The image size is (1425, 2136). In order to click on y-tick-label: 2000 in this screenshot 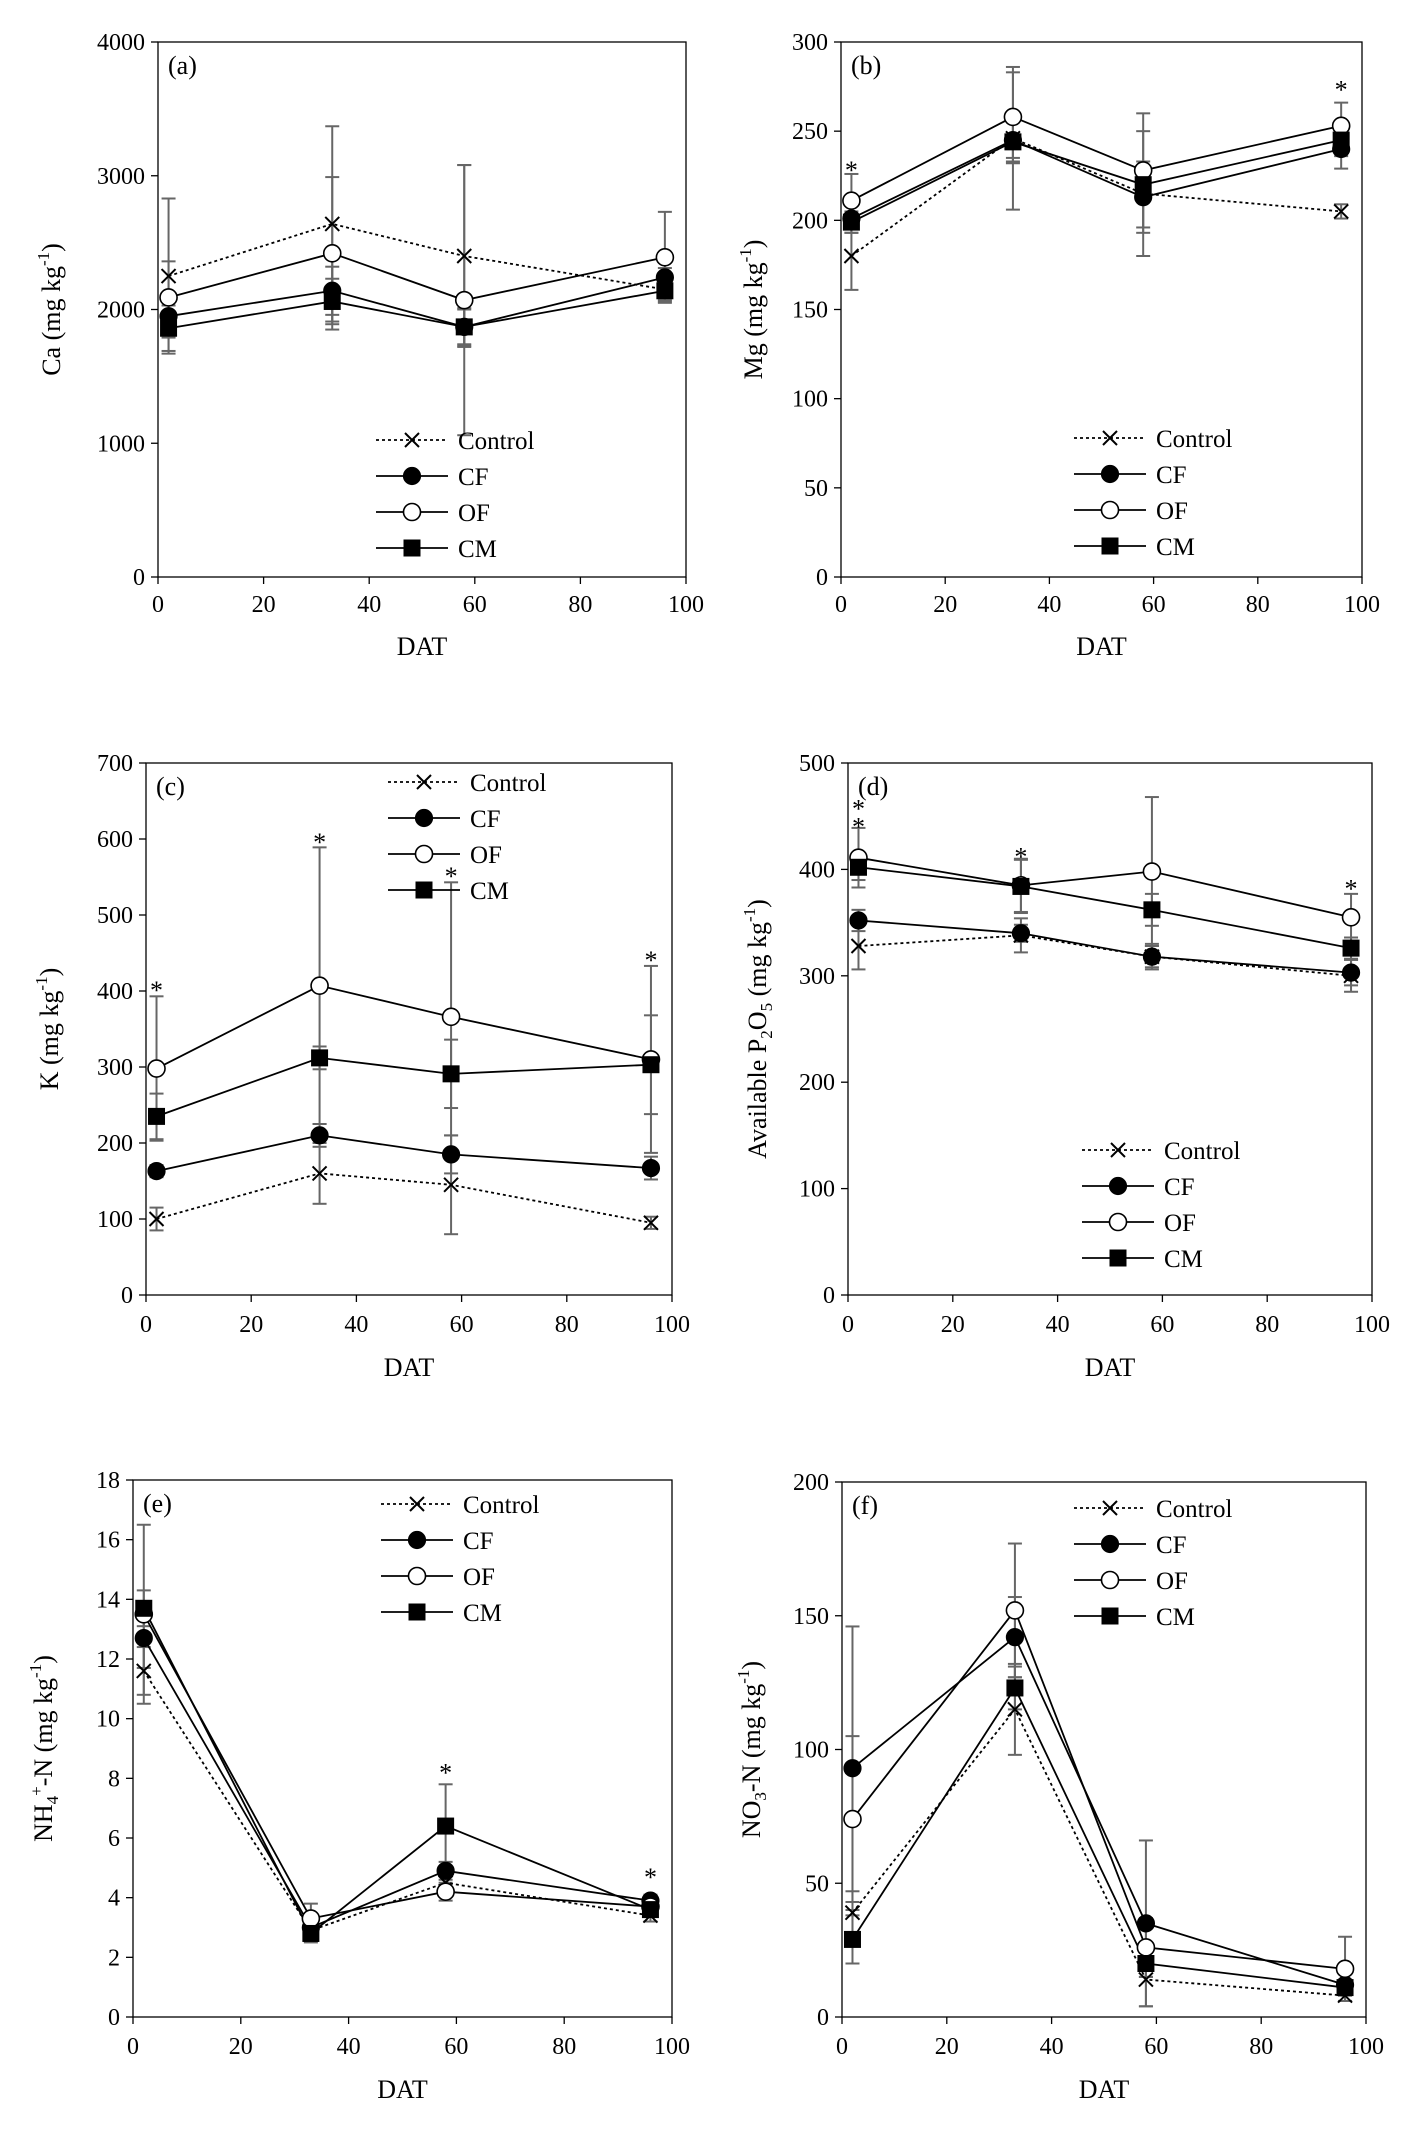, I will do `click(121, 311)`.